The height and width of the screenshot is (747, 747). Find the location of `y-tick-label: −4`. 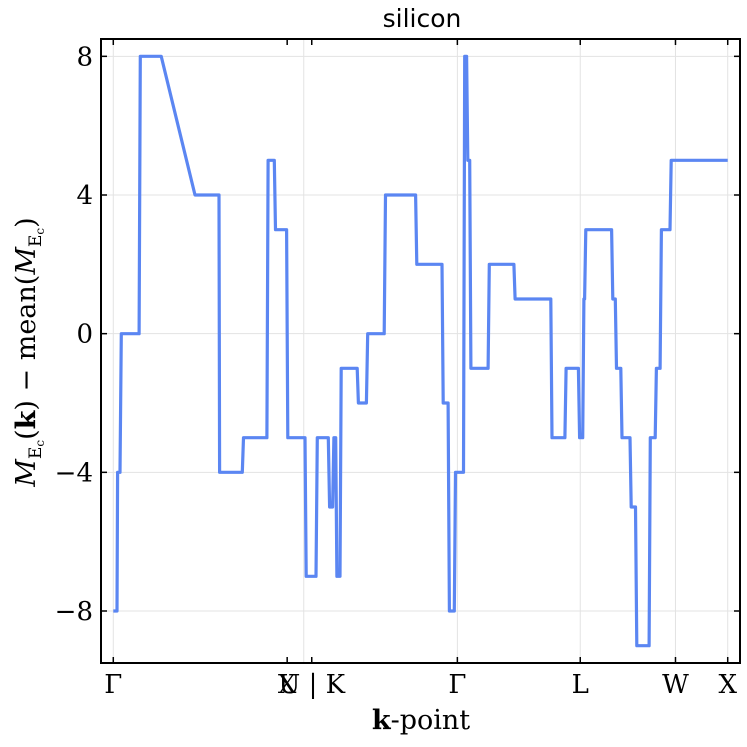

y-tick-label: −4 is located at coordinates (74, 473).